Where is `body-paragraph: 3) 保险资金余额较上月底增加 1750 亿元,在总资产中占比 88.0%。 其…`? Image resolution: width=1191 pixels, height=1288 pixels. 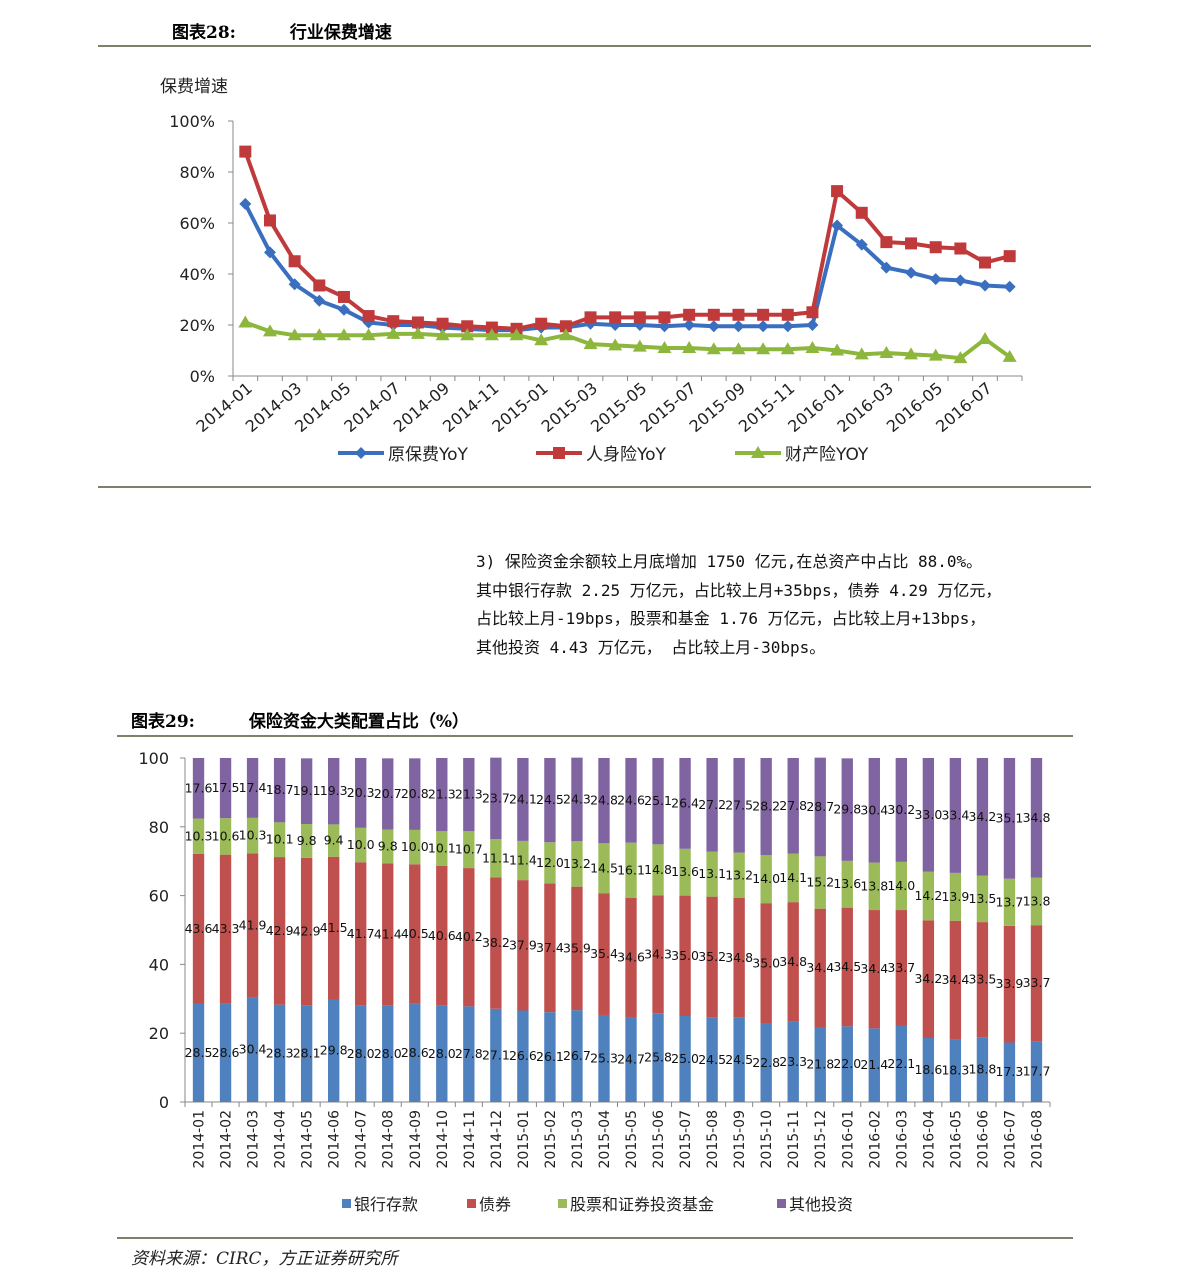
body-paragraph: 3) 保险资金余额较上月底增加 1750 亿元,在总资产中占比 88.0%。 其… is located at coordinates (796, 605).